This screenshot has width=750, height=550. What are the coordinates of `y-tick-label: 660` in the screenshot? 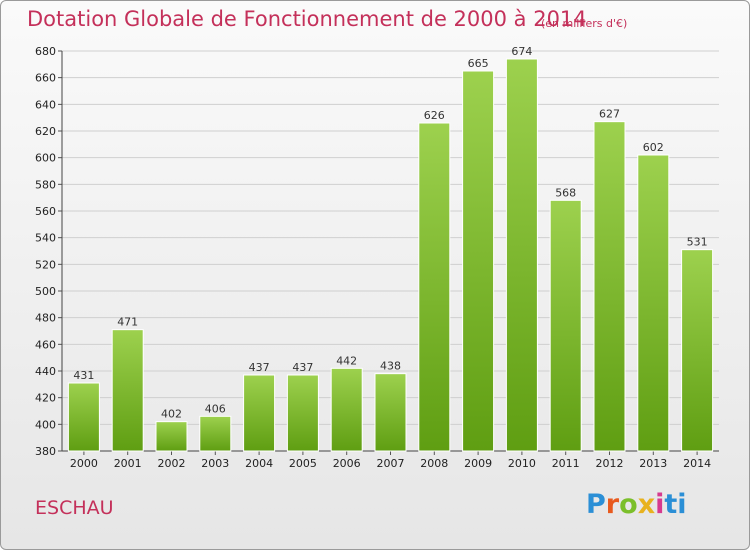 It's located at (45, 78).